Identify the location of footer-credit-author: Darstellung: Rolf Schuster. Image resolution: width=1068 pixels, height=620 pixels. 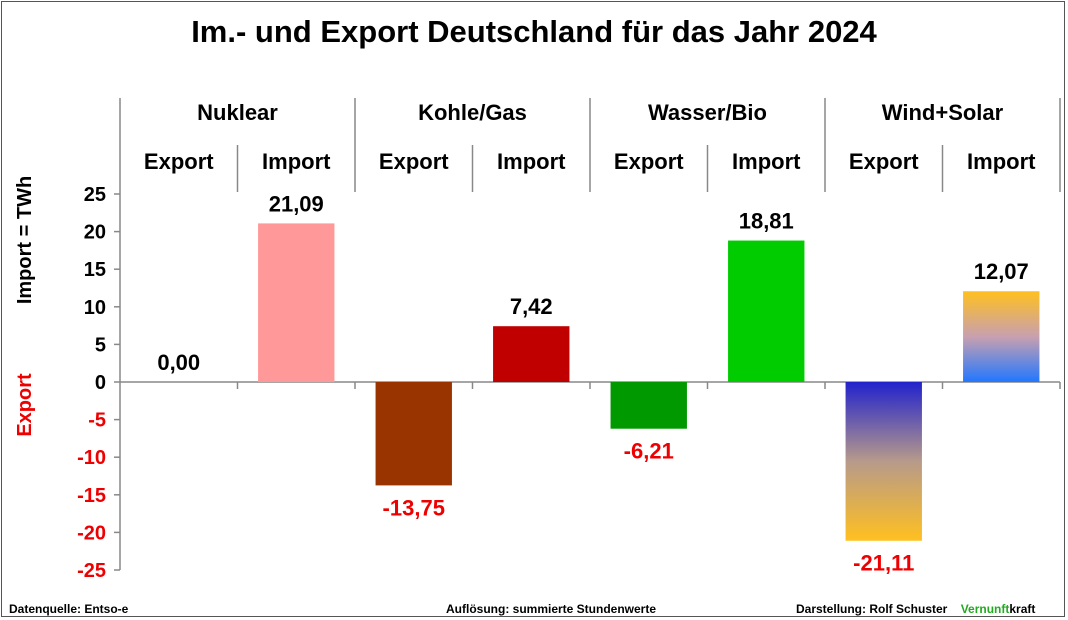
(872, 609).